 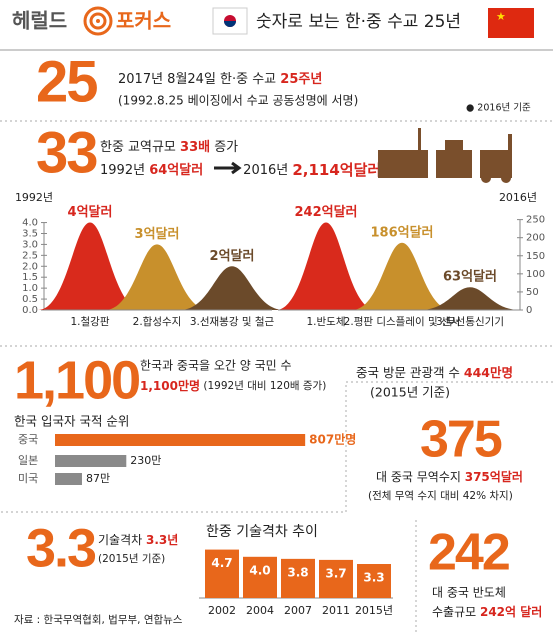 I want to click on y-tick-label: 3.5, so click(x=30, y=233).